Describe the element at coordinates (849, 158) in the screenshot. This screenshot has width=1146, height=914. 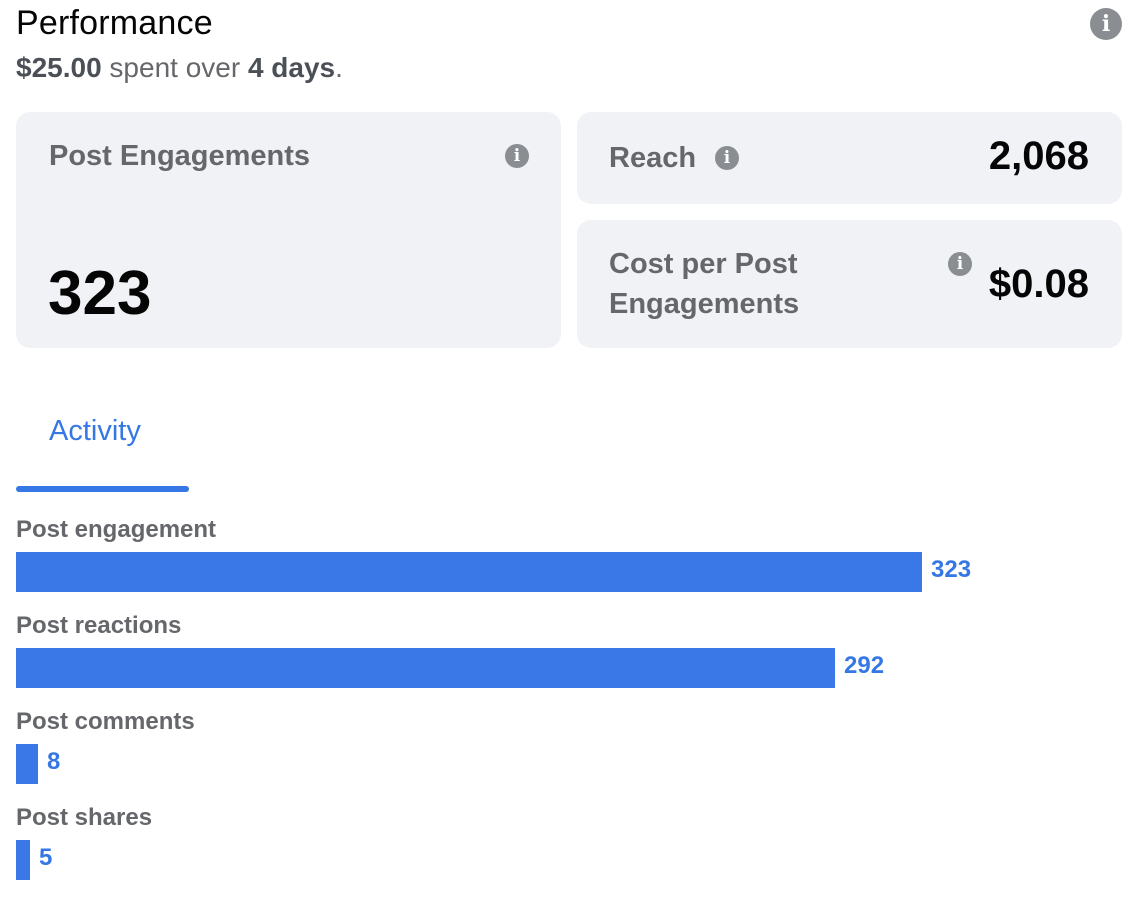
I see `reach-card: Reach i 2,068` at that location.